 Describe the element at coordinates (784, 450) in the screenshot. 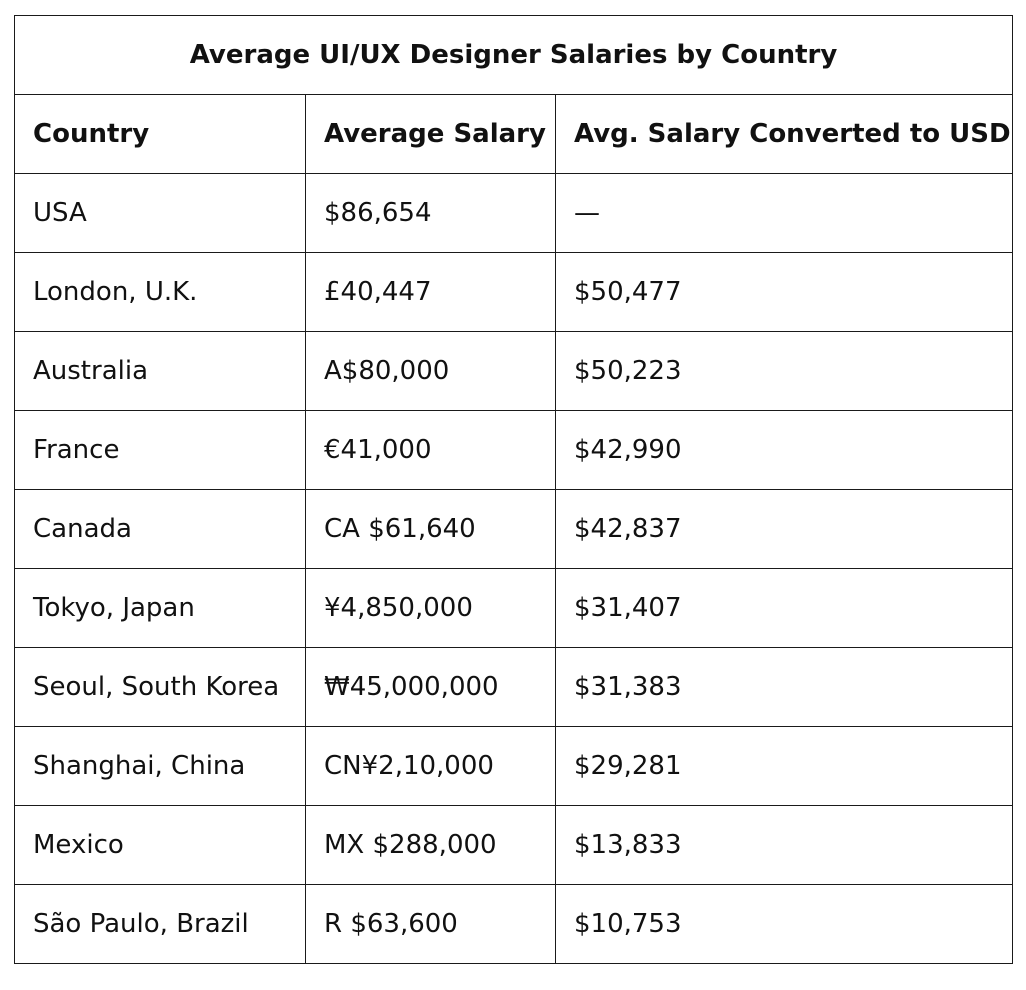

I see `usd-salary-cell: $42,990` at that location.